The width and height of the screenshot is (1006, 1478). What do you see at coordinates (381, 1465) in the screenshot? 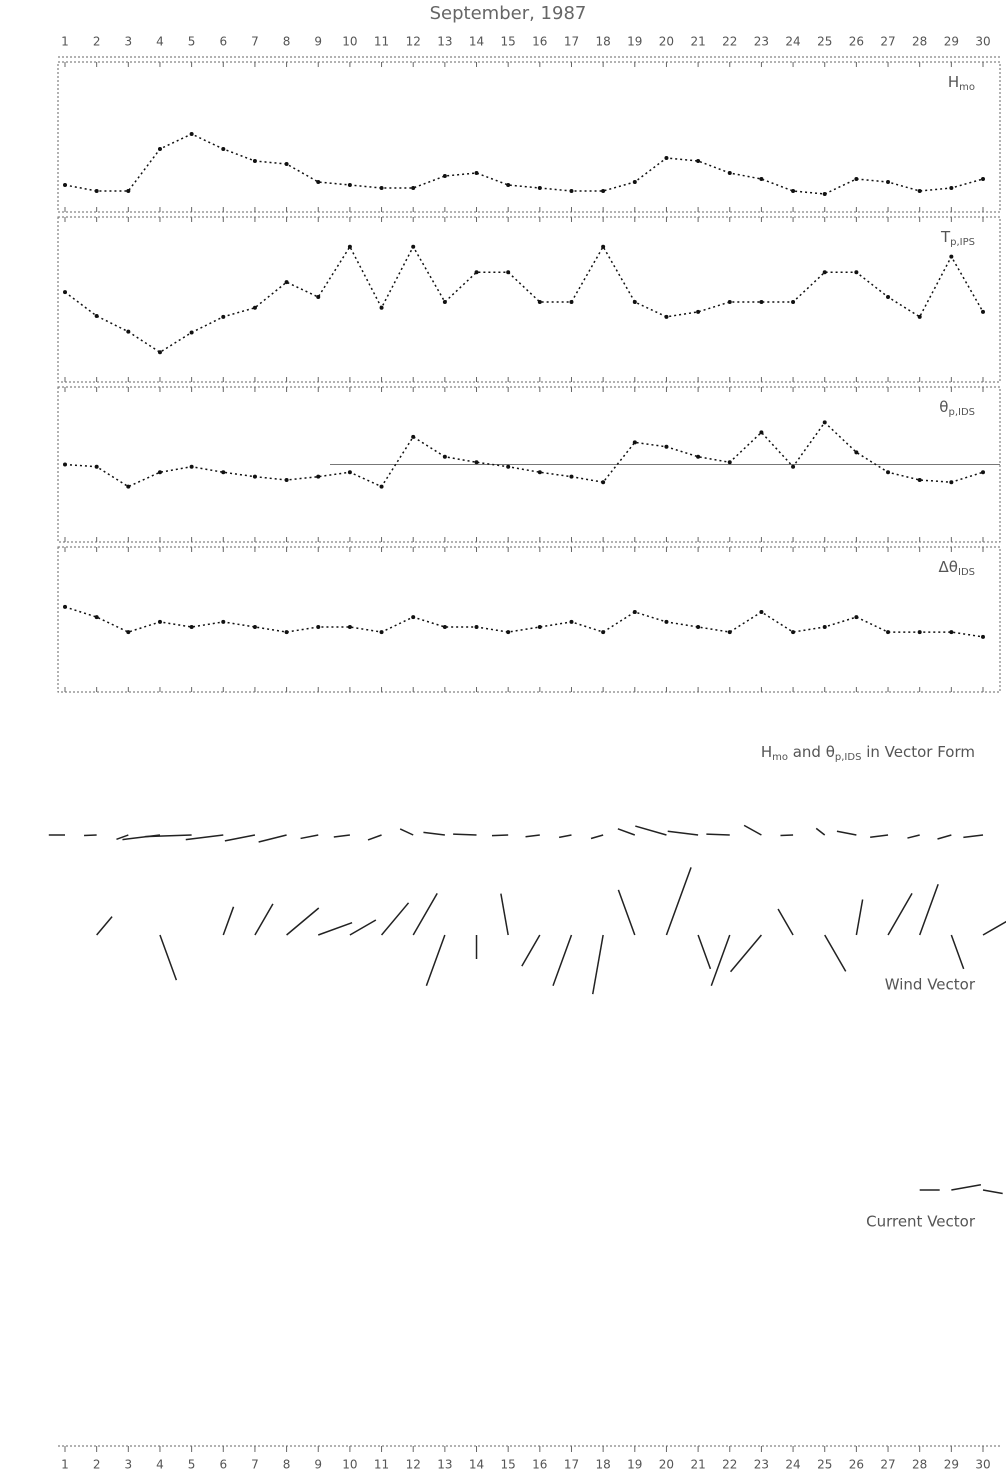
I see `x-tick-label: 11` at bounding box center [381, 1465].